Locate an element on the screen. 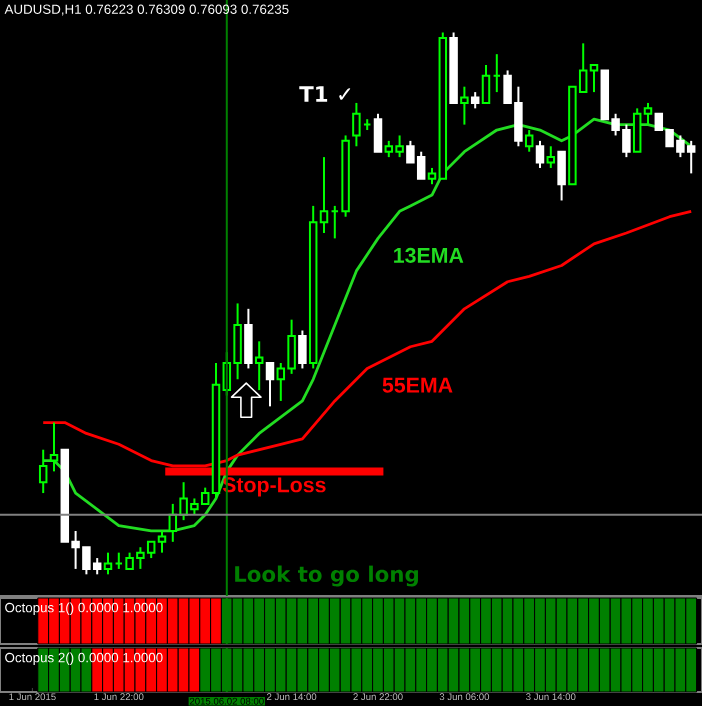 This screenshot has height=706, width=702. series-label: 55EMA is located at coordinates (417, 385).